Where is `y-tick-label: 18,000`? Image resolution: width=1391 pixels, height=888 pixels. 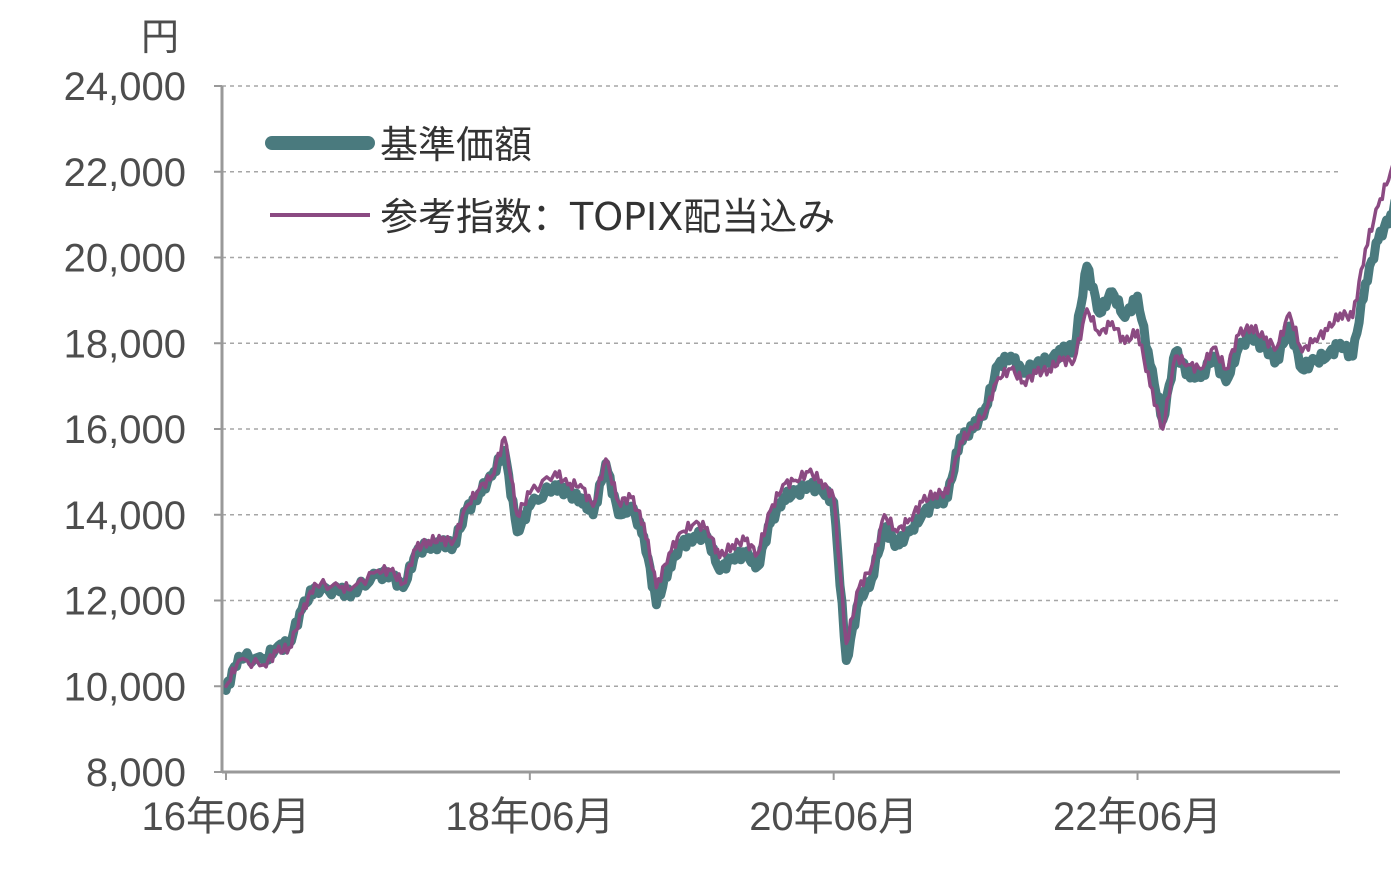 y-tick-label: 18,000 is located at coordinates (125, 344).